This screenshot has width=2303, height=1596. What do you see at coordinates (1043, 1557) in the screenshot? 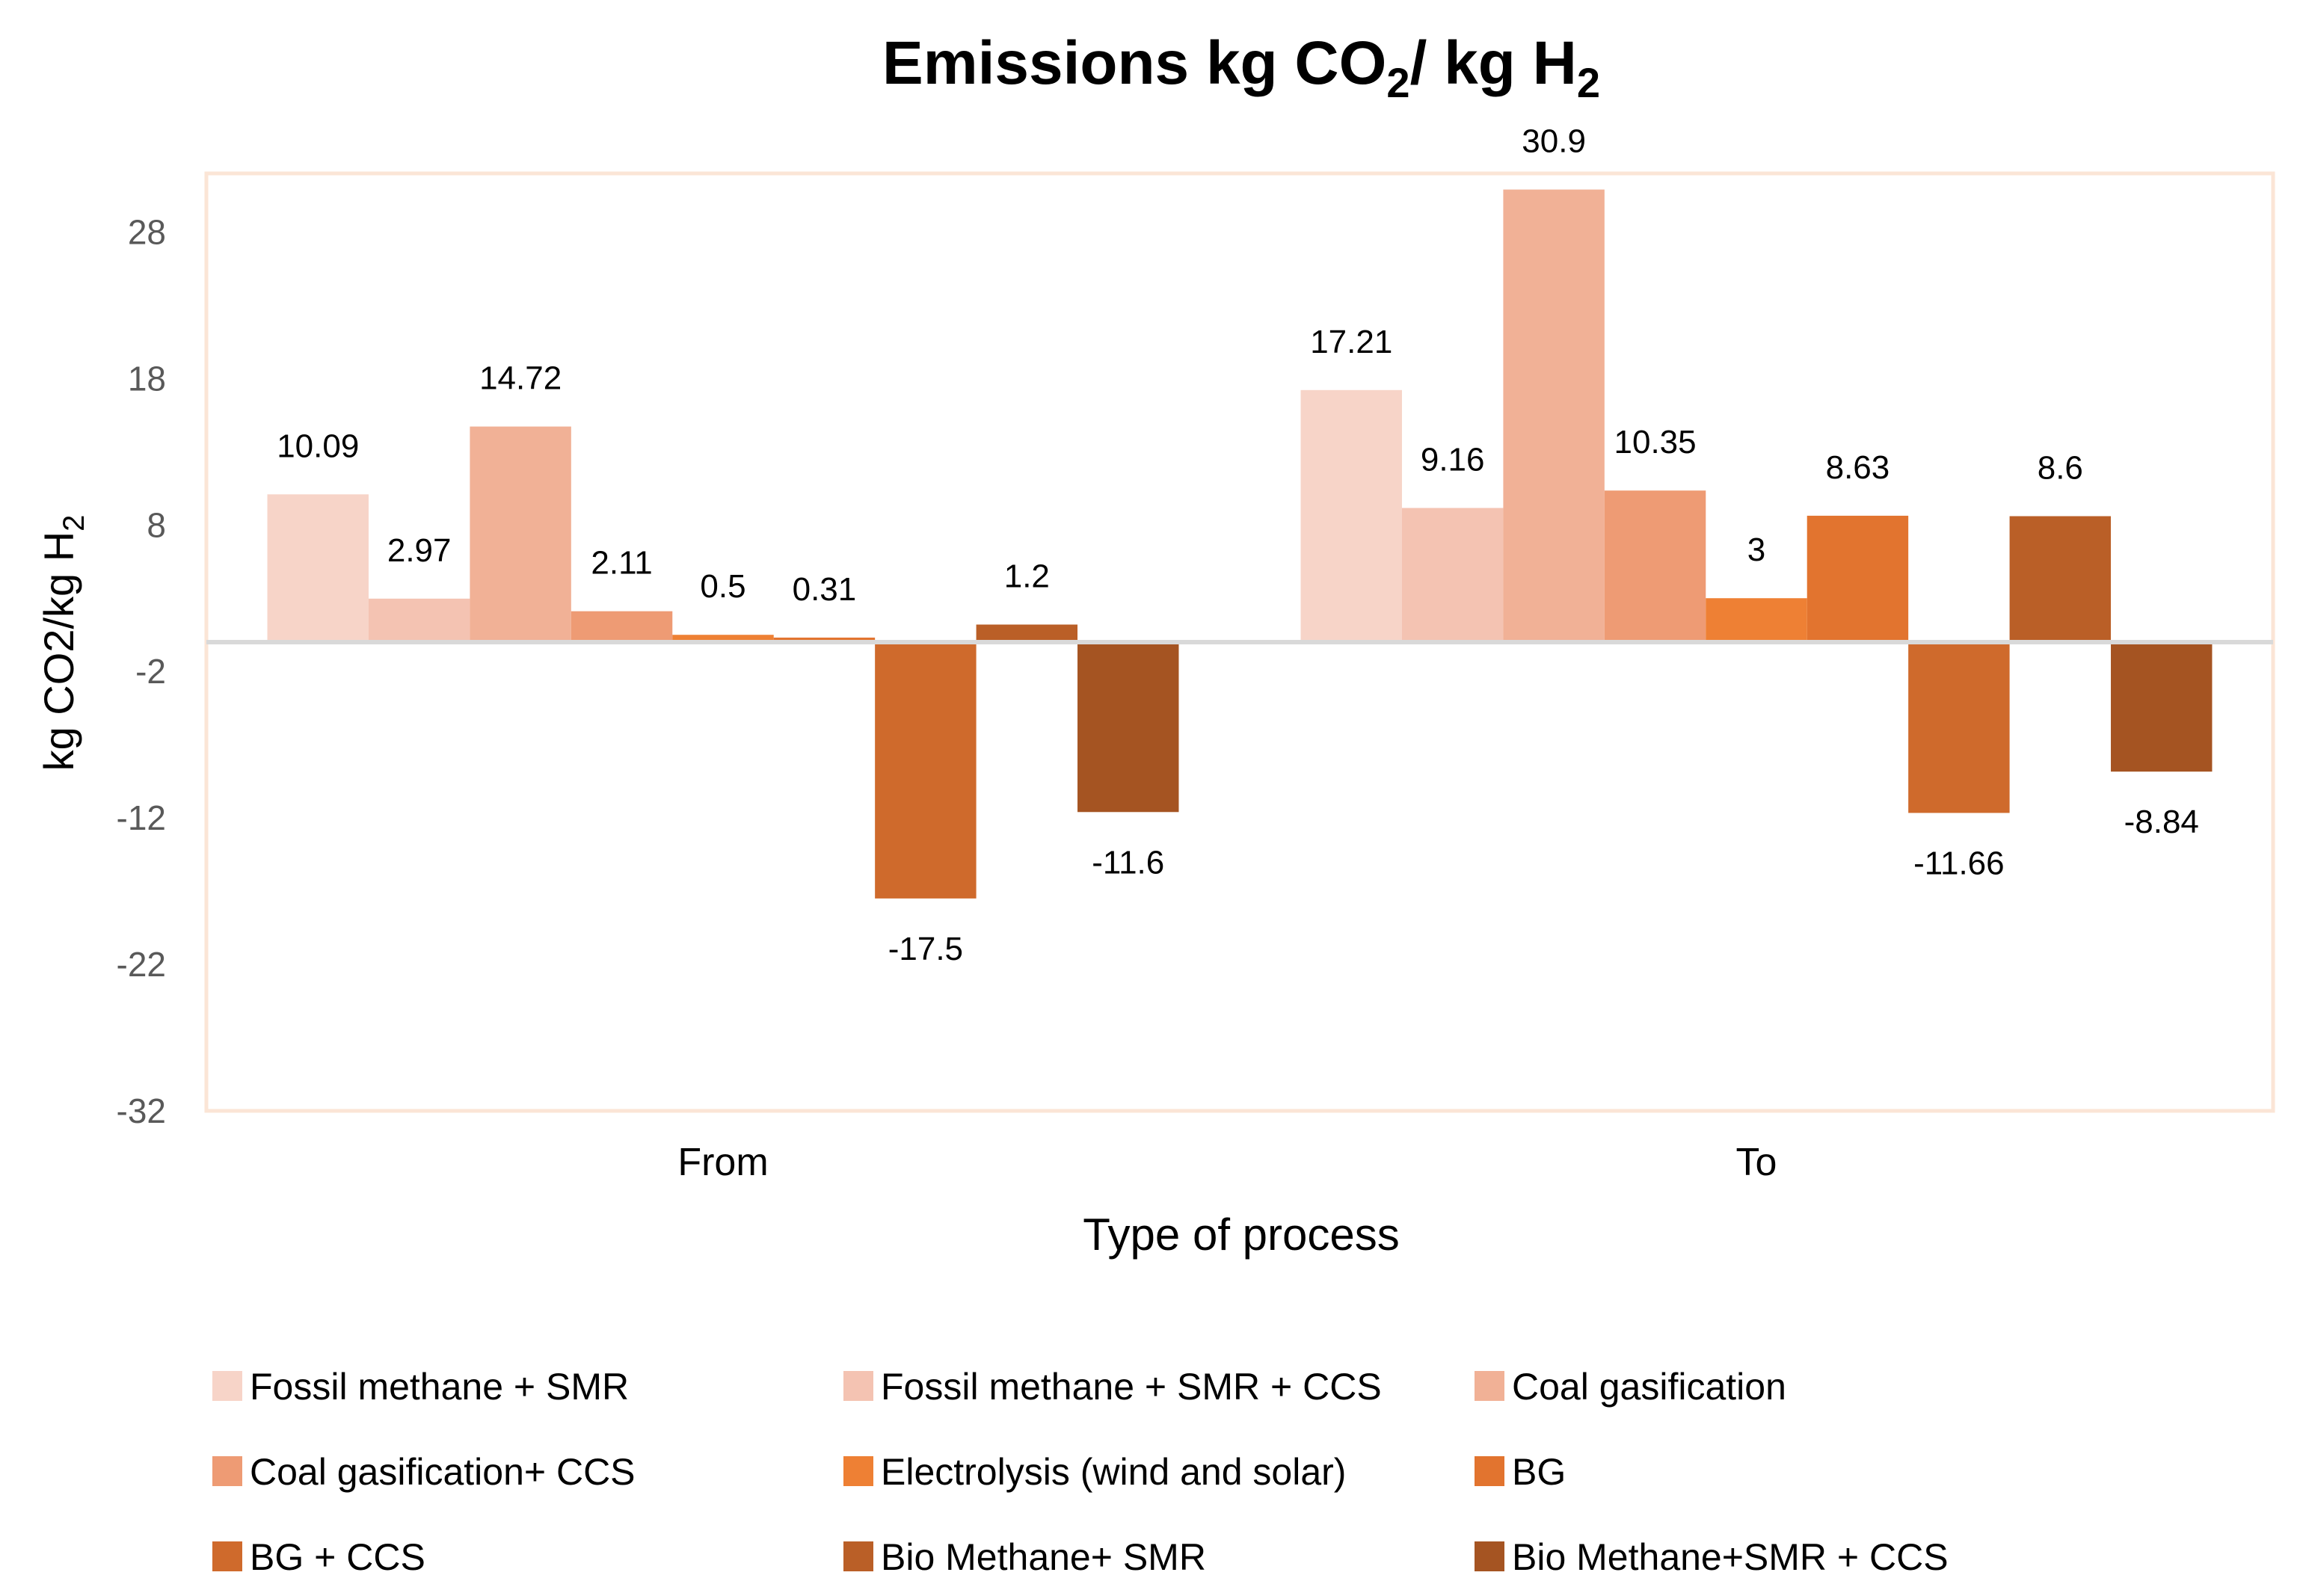
I see `legend-label: Bio Methane+ SMR` at bounding box center [1043, 1557].